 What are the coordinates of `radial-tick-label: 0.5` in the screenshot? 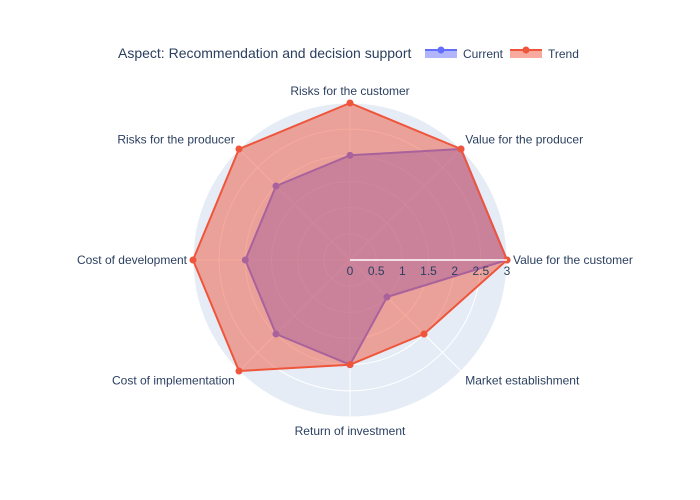 It's located at (376, 271).